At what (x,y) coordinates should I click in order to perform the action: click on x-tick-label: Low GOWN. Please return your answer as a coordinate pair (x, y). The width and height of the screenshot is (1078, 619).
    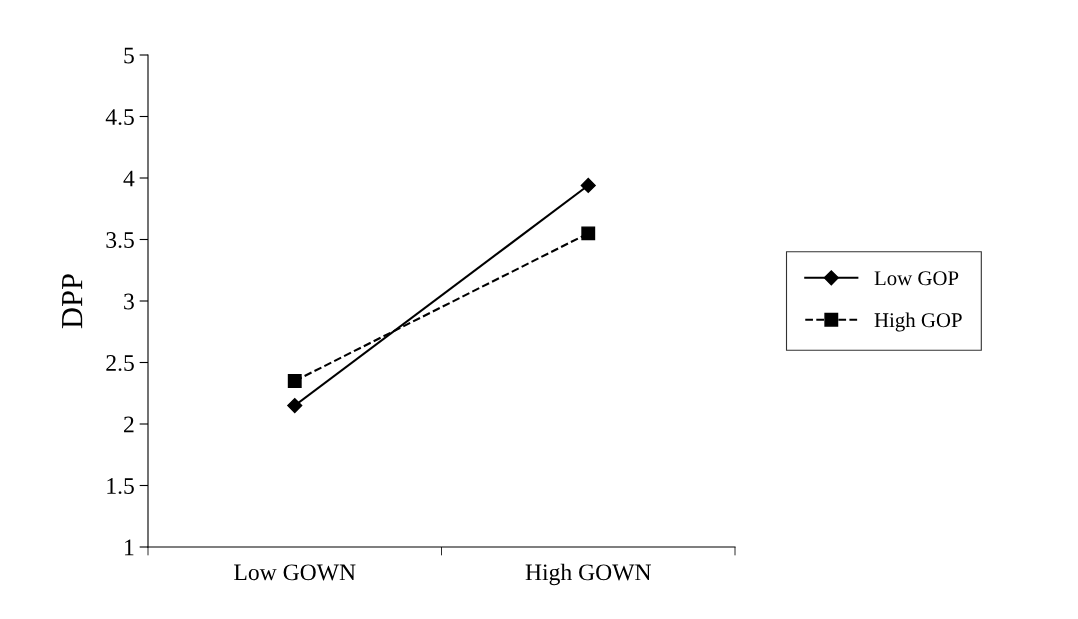
    Looking at the image, I should click on (295, 572).